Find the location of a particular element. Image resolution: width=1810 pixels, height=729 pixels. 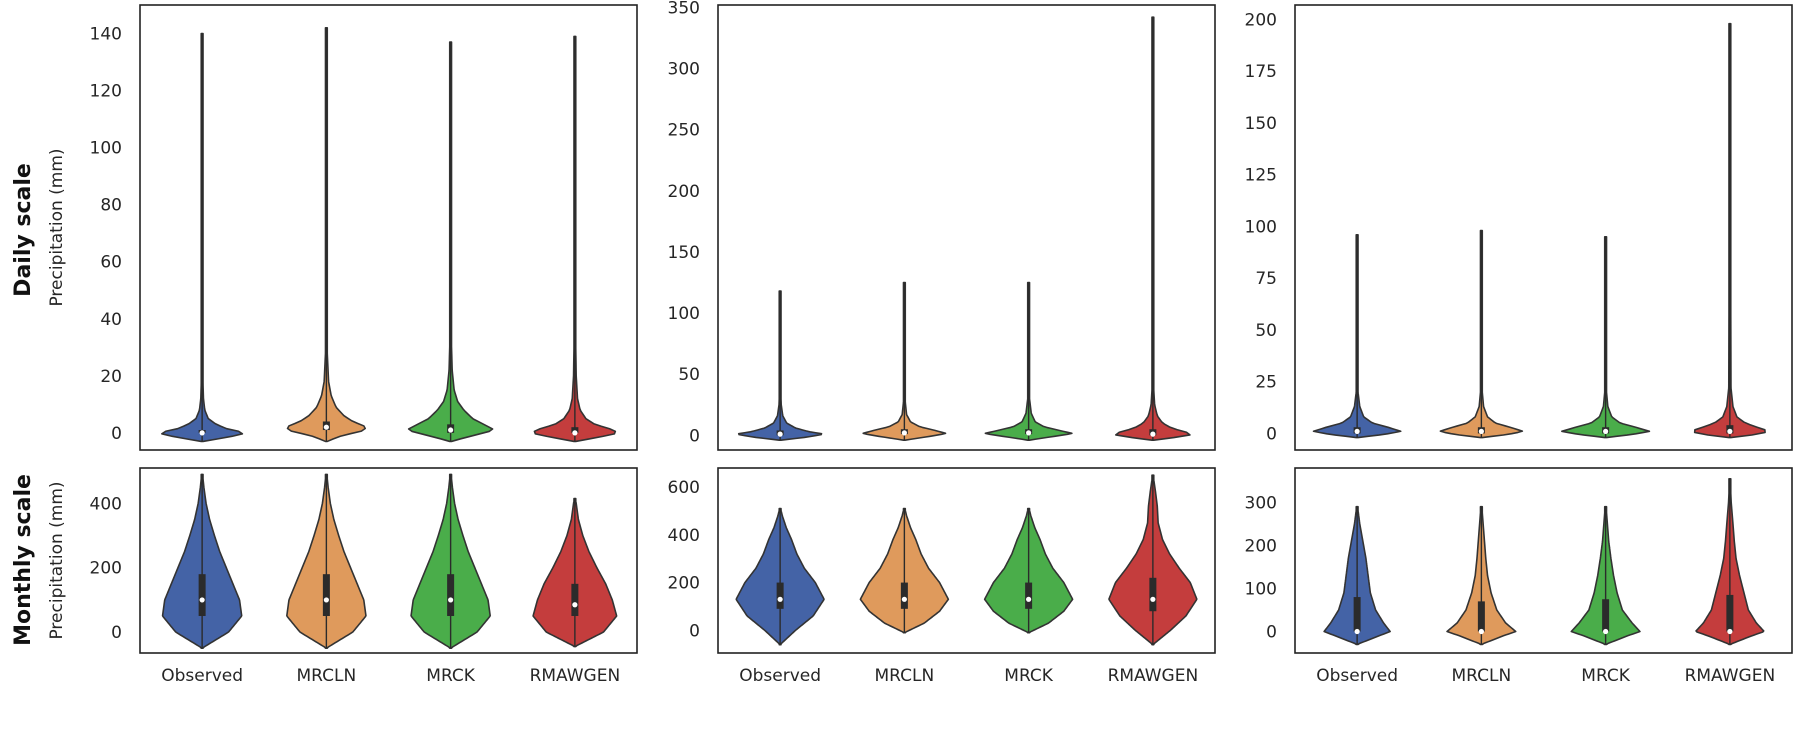

y-tick-label: 125 is located at coordinates (1261, 176).